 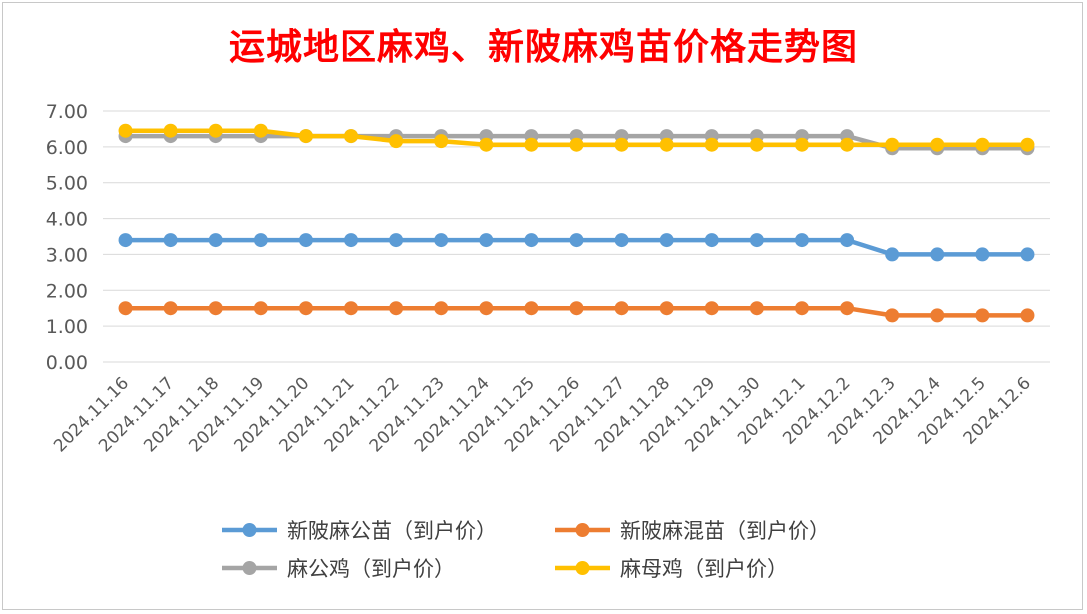 I want to click on legend-item: 麻公鸡（到户价）, so click(x=338, y=569).